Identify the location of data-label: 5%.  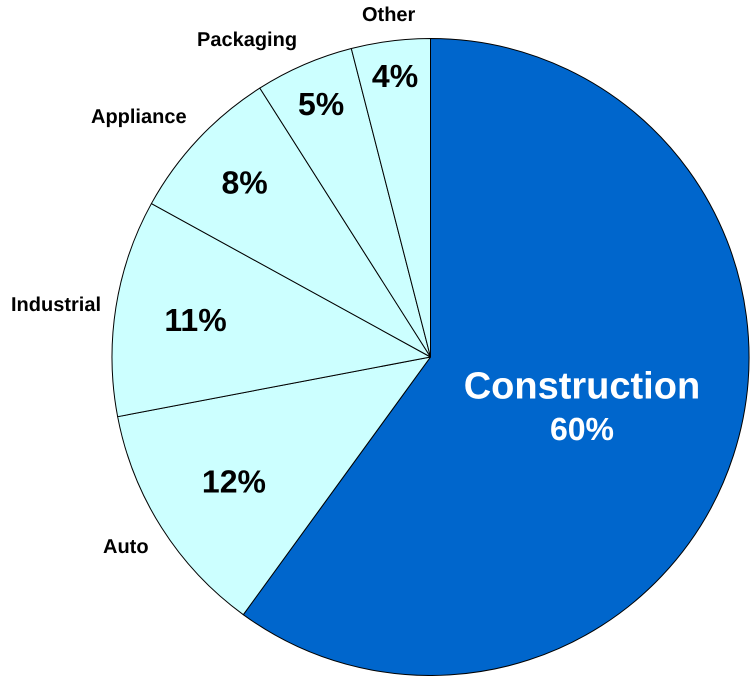
(321, 104).